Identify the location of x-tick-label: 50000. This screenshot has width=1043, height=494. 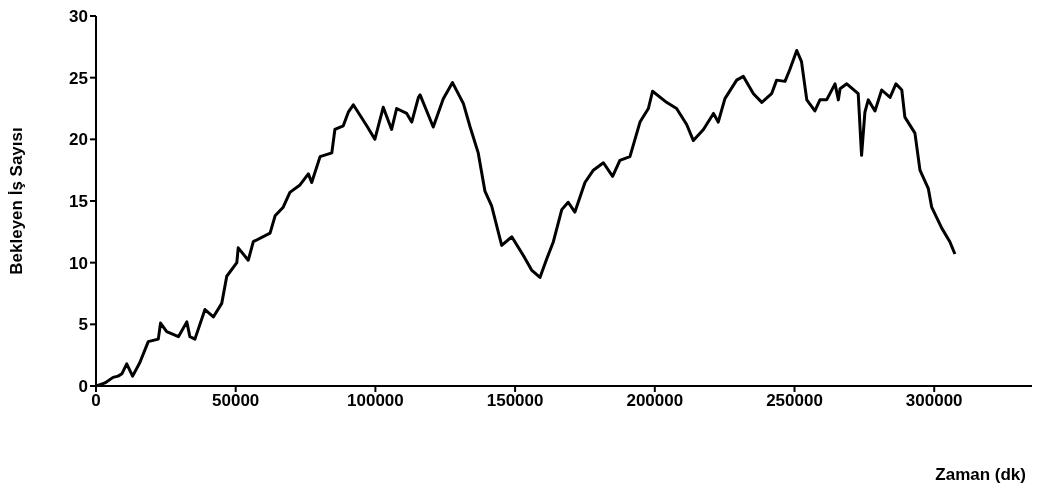
(236, 401).